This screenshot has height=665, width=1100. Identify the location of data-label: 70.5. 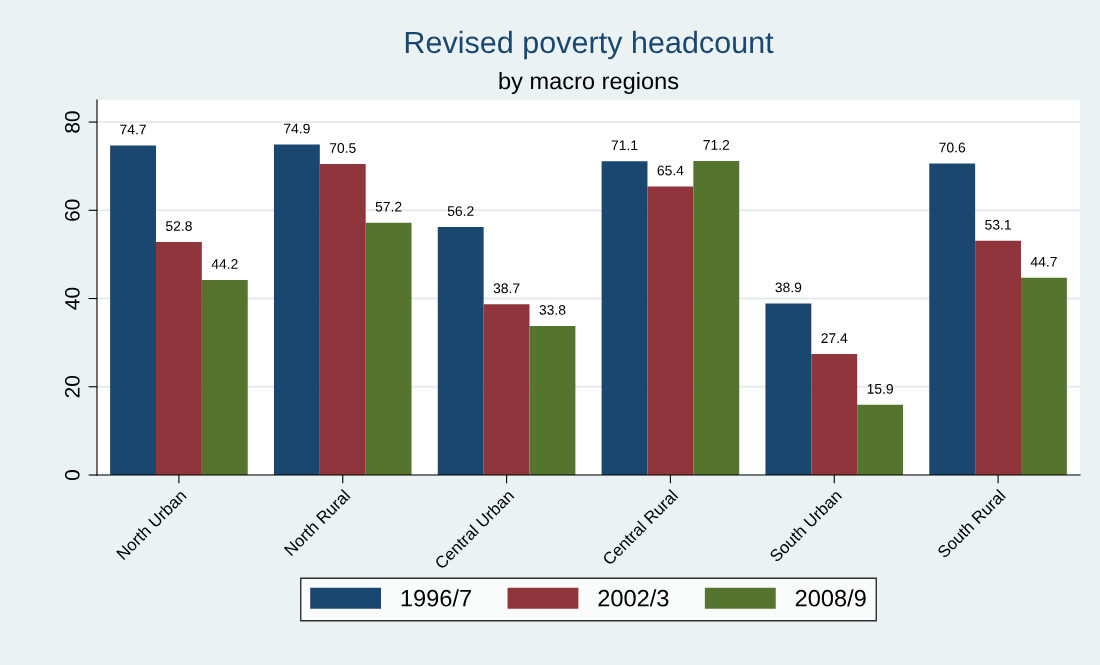
(342, 148).